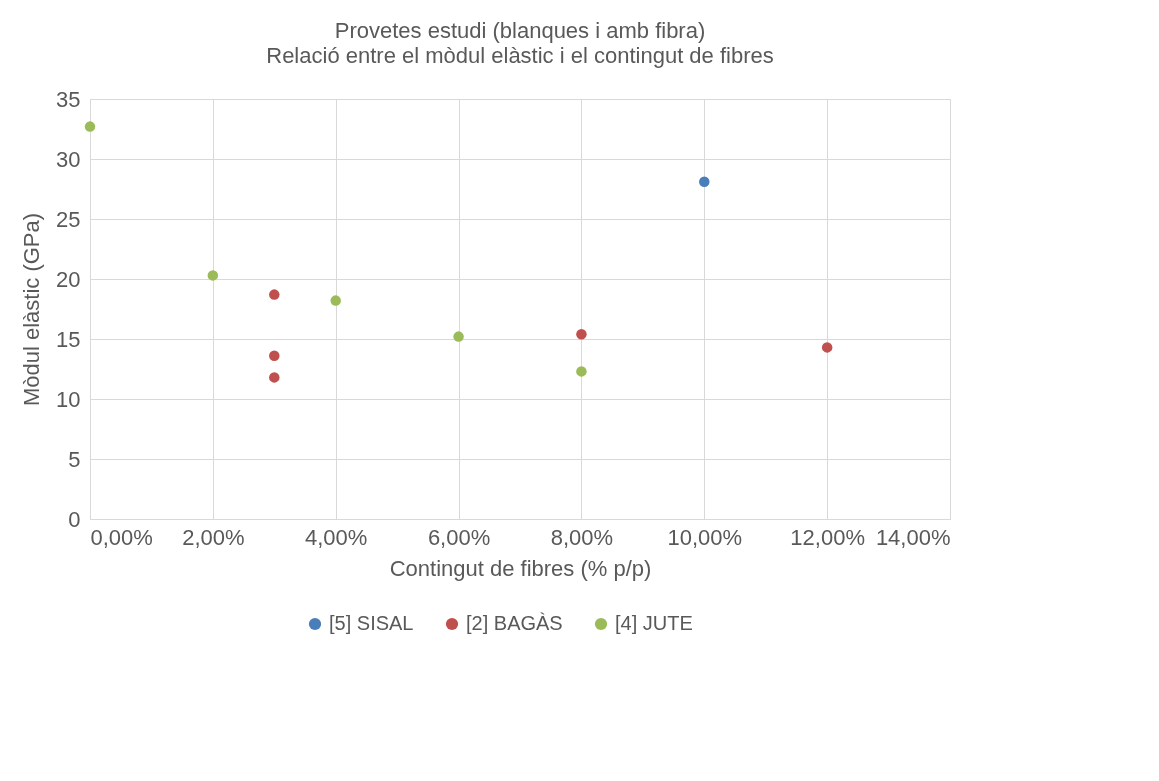  Describe the element at coordinates (705, 537) in the screenshot. I see `x-tick-label: 10,00%` at that location.